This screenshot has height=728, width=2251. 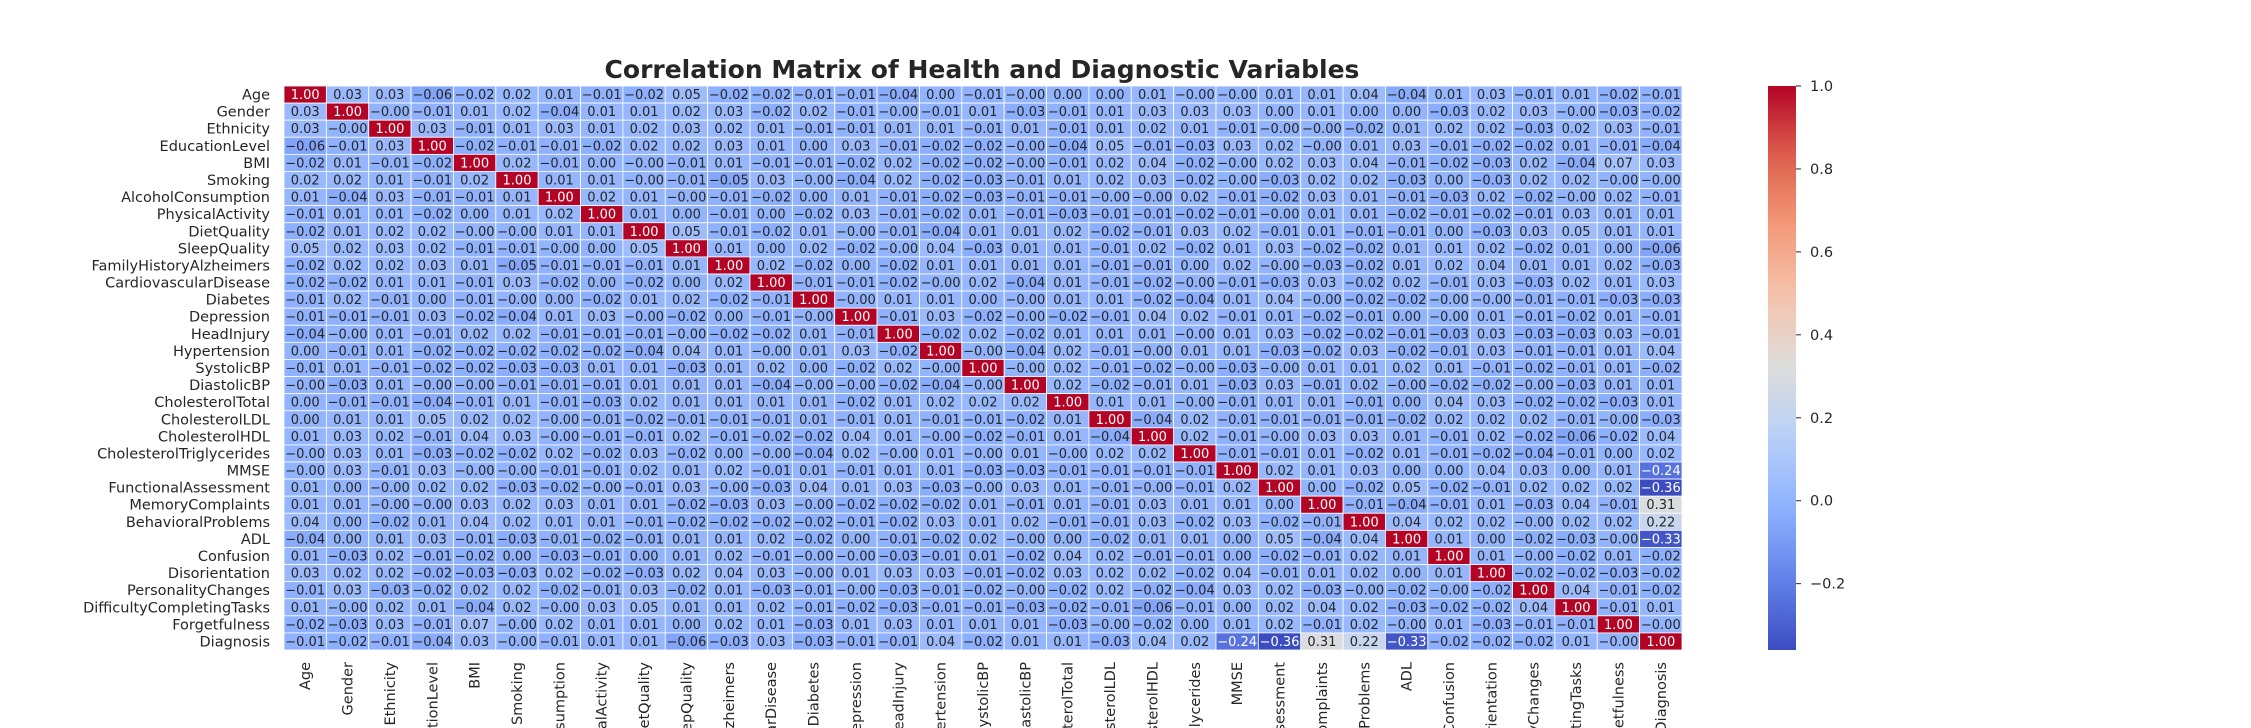 What do you see at coordinates (1407, 642) in the screenshot?
I see `heatmap-cell-label: −0.33` at bounding box center [1407, 642].